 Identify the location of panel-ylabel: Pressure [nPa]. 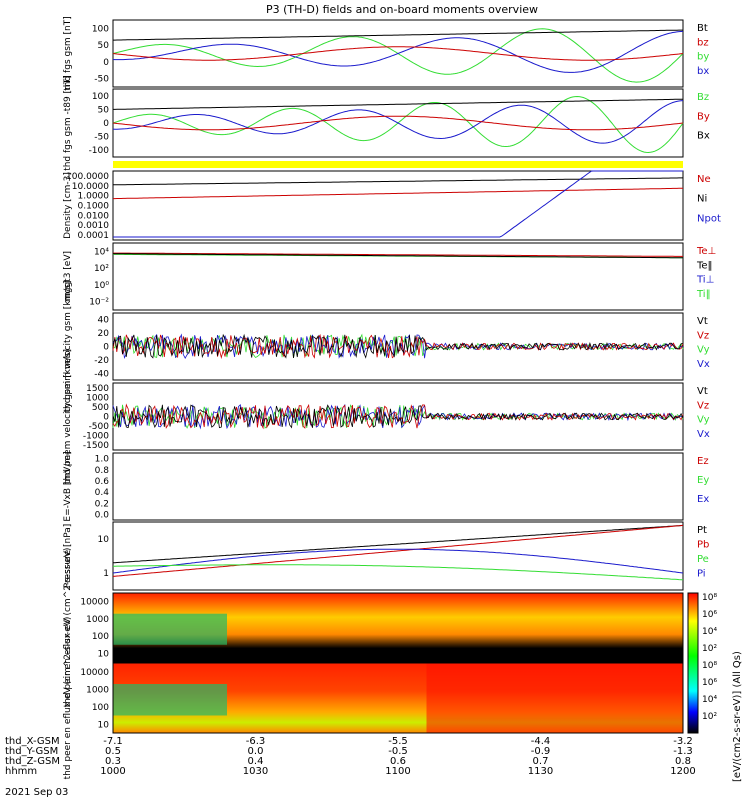
(68, 556).